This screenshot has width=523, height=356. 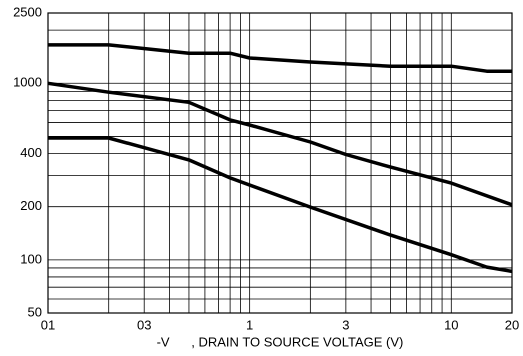 I want to click on y-tick-label: 2500, so click(x=27, y=11).